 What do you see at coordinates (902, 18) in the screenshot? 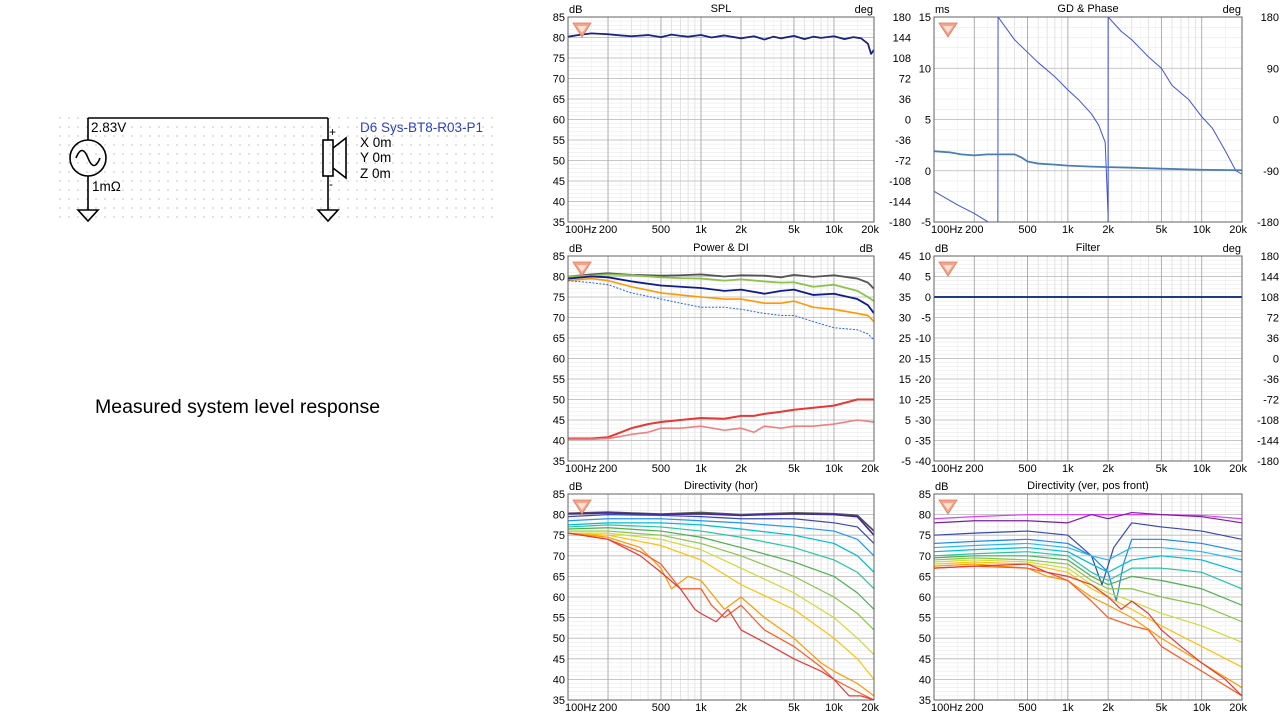
I see `y2-tick-label: 180` at bounding box center [902, 18].